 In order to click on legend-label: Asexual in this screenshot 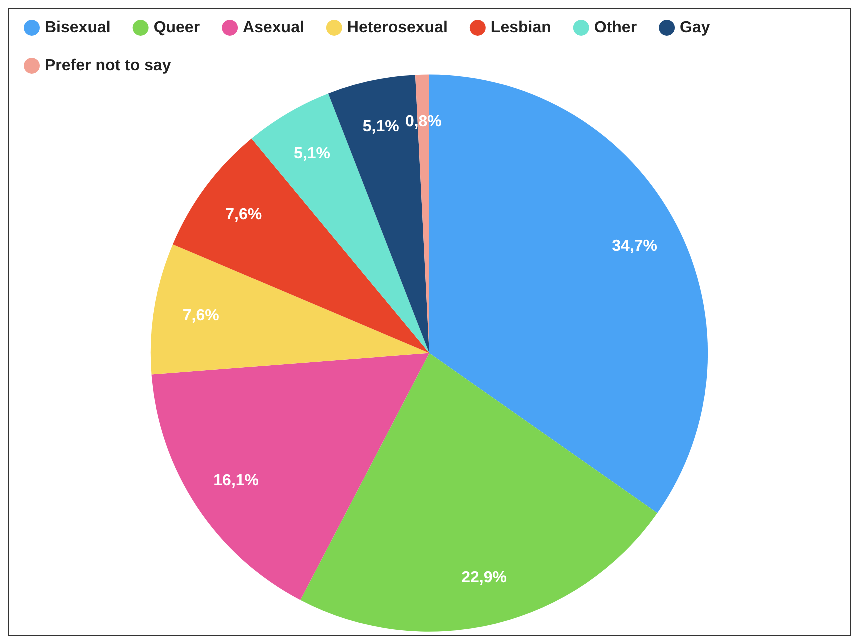, I will do `click(273, 28)`.